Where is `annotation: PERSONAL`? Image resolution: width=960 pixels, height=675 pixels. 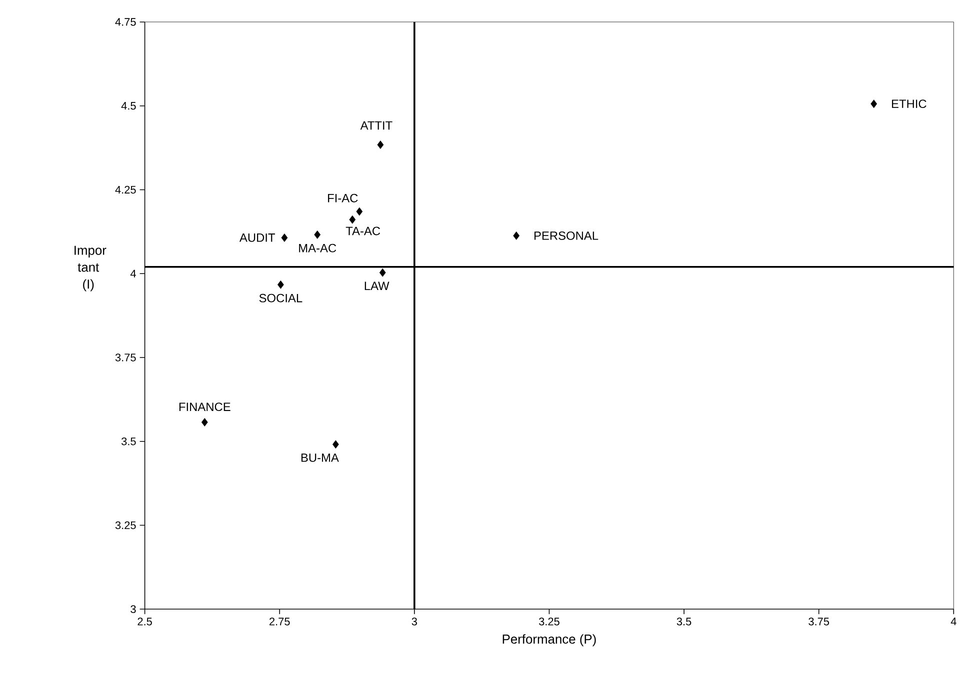
annotation: PERSONAL is located at coordinates (566, 235).